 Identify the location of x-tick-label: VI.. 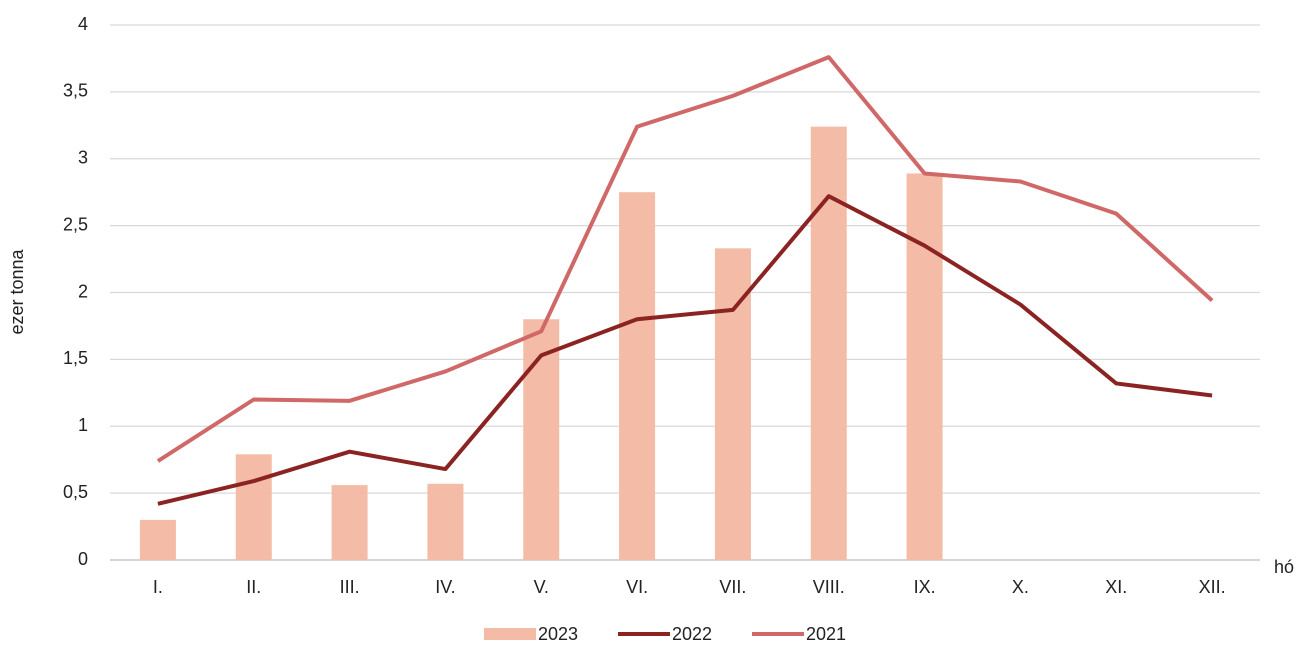
(637, 587).